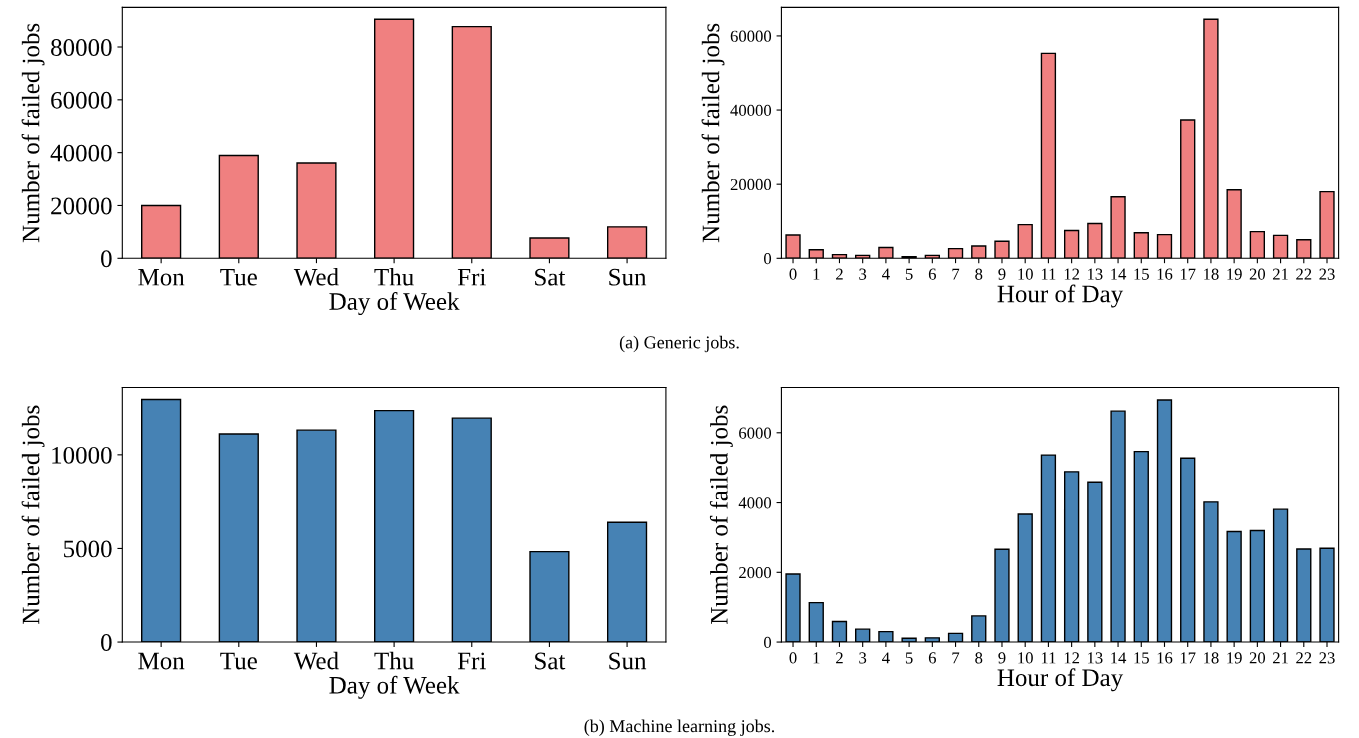 The image size is (1359, 738). Describe the element at coordinates (679, 727) in the screenshot. I see `text: (b) Machine learning jobs.` at that location.